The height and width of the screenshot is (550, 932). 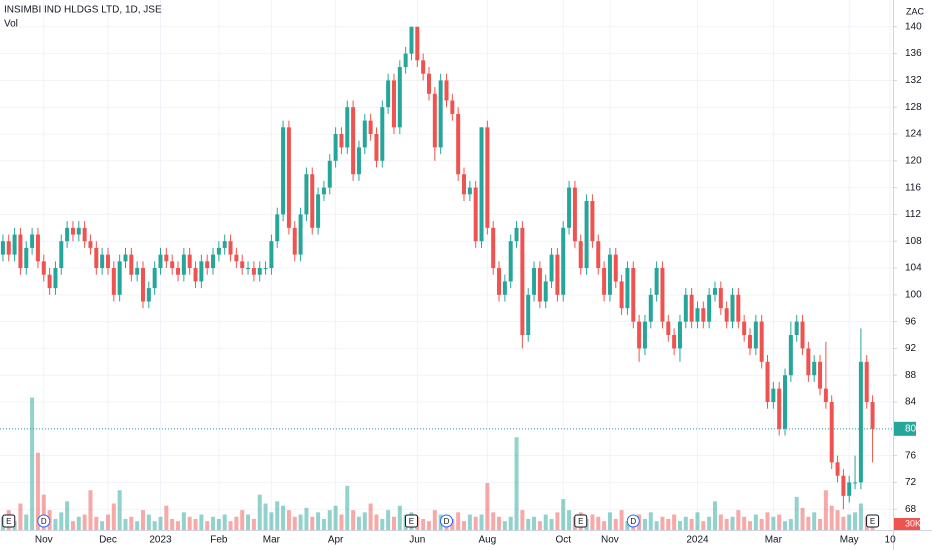 I want to click on x-tick-label: Feb, so click(x=219, y=540).